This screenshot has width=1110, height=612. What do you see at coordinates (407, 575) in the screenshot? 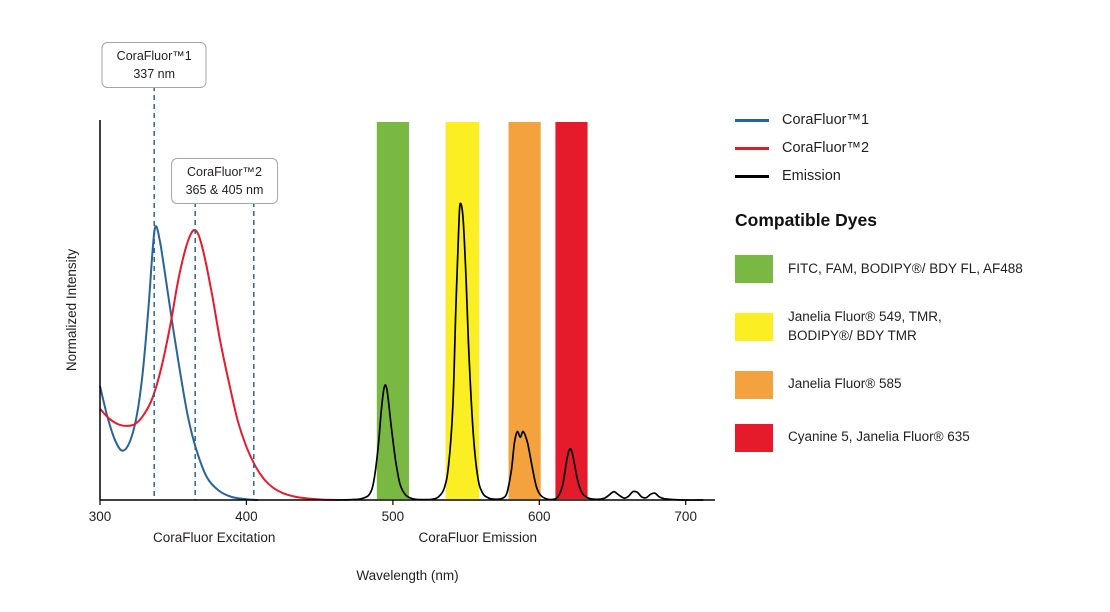
I see `x-axis-title: Wavelength (nm)` at bounding box center [407, 575].